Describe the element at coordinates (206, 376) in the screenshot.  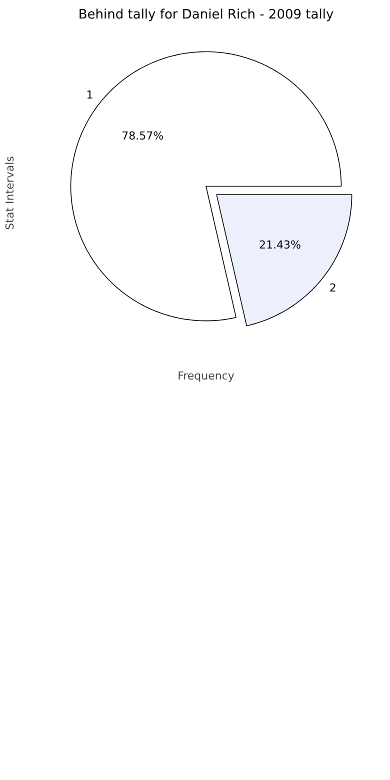
I see `text: Frequency` at that location.